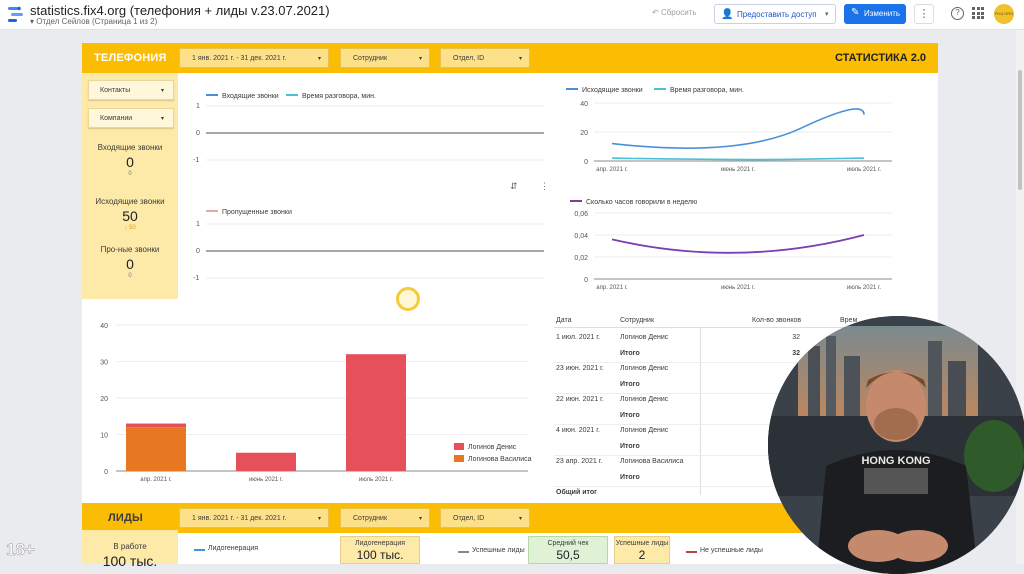  What do you see at coordinates (492, 447) in the screenshot?
I see `legend-label: Логинов Денис` at bounding box center [492, 447].